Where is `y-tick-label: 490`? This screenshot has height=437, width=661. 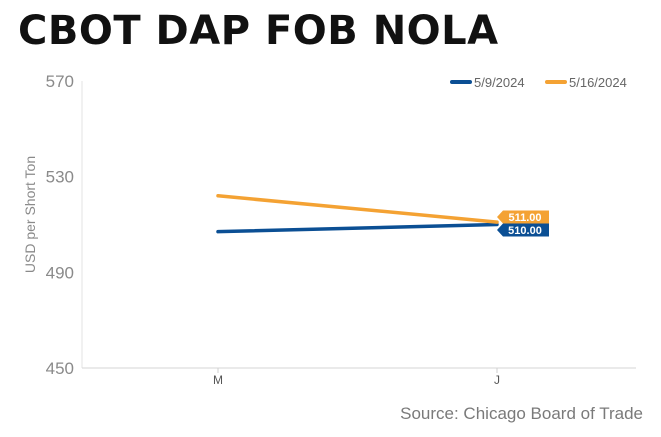
y-tick-label: 490 is located at coordinates (60, 272).